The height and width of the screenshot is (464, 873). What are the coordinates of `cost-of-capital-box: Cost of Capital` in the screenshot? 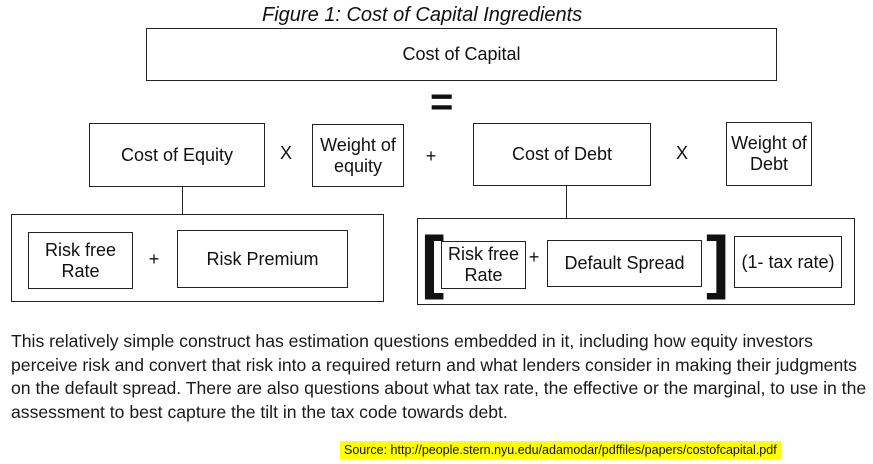 It's located at (461, 54).